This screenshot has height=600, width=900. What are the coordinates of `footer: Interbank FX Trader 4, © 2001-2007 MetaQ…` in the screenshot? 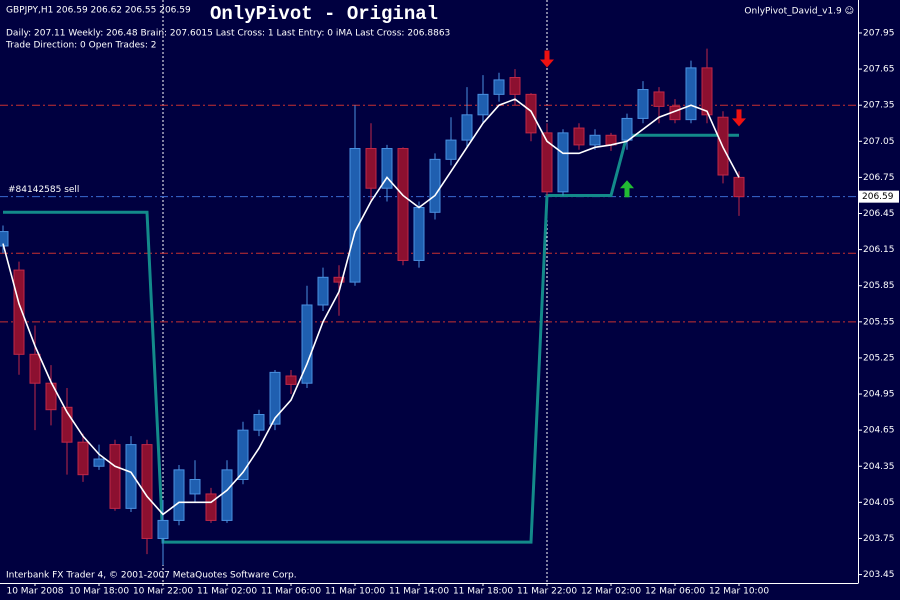 It's located at (151, 576).